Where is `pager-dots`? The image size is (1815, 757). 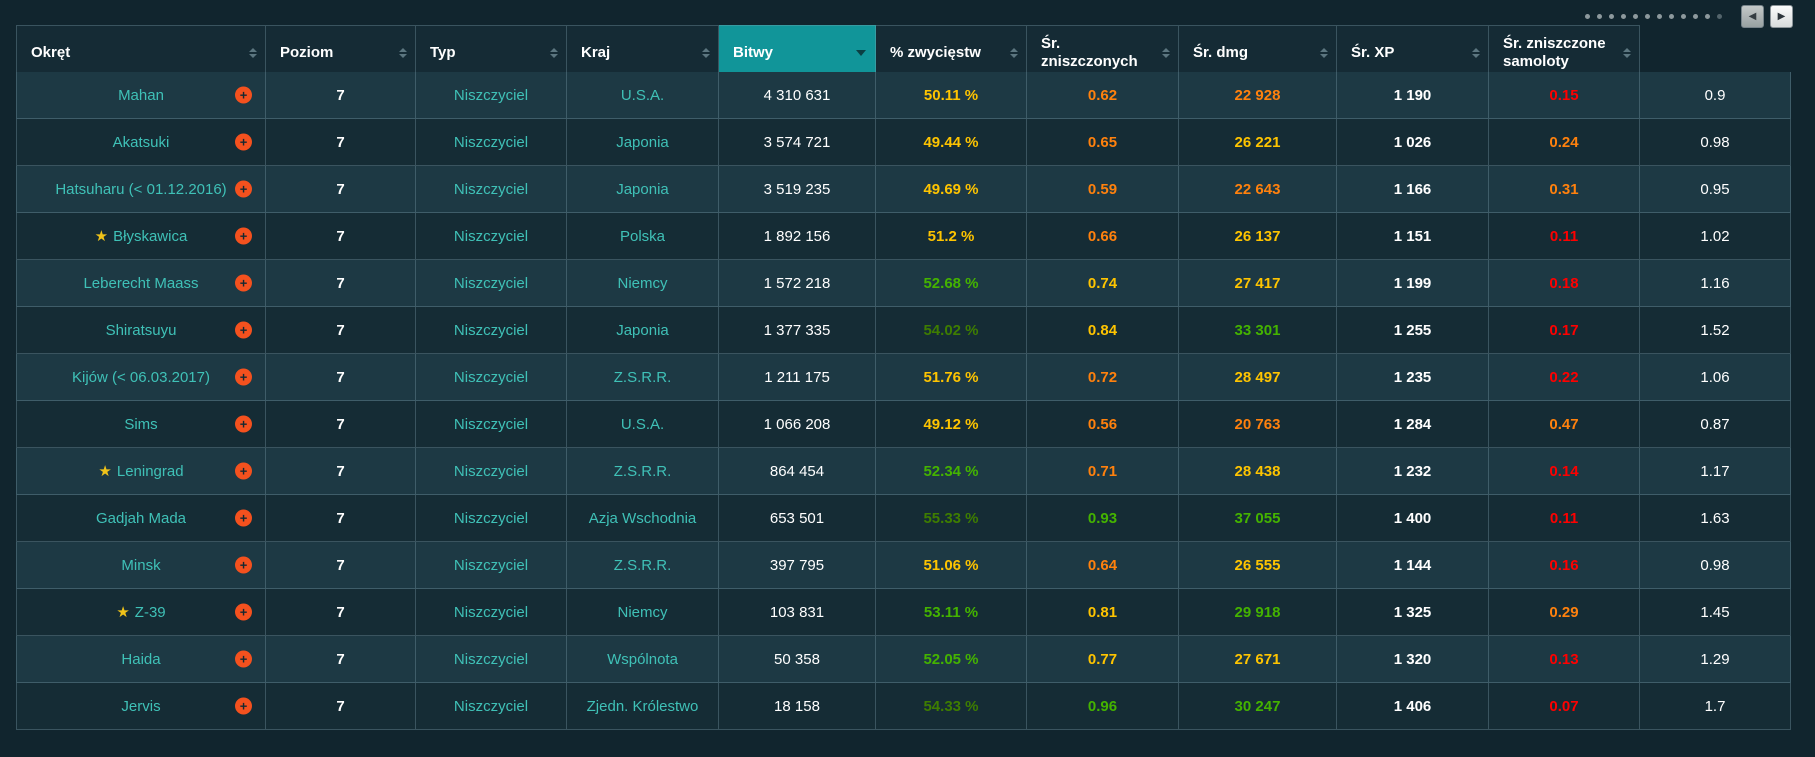 pager-dots is located at coordinates (1653, 16).